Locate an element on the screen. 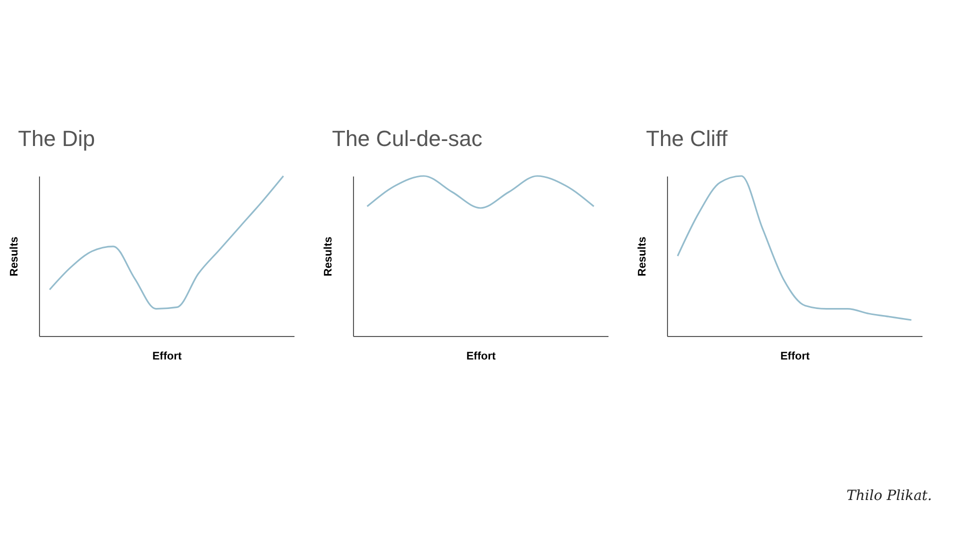 Image resolution: width=960 pixels, height=540 pixels. text: Thilo Plikat. is located at coordinates (889, 496).